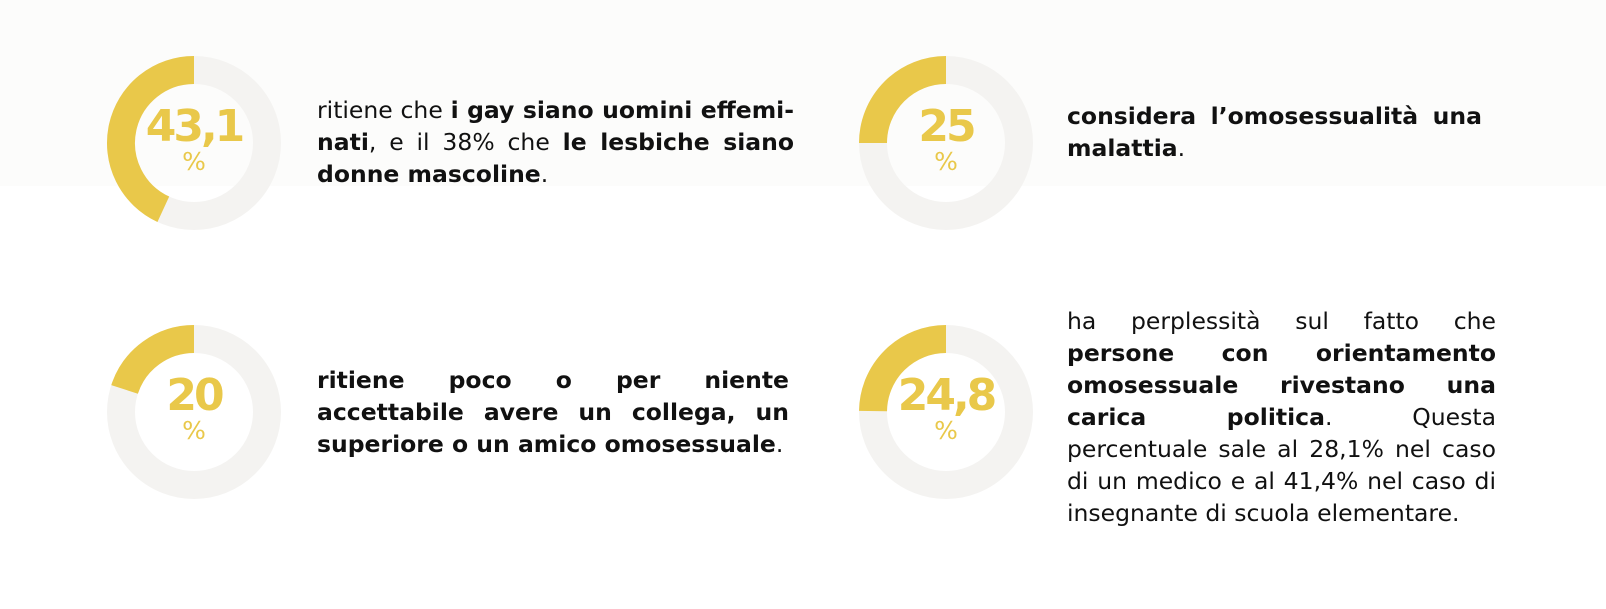 This screenshot has height=609, width=1606. What do you see at coordinates (194, 161) in the screenshot?
I see `stat-unit-1: %` at bounding box center [194, 161].